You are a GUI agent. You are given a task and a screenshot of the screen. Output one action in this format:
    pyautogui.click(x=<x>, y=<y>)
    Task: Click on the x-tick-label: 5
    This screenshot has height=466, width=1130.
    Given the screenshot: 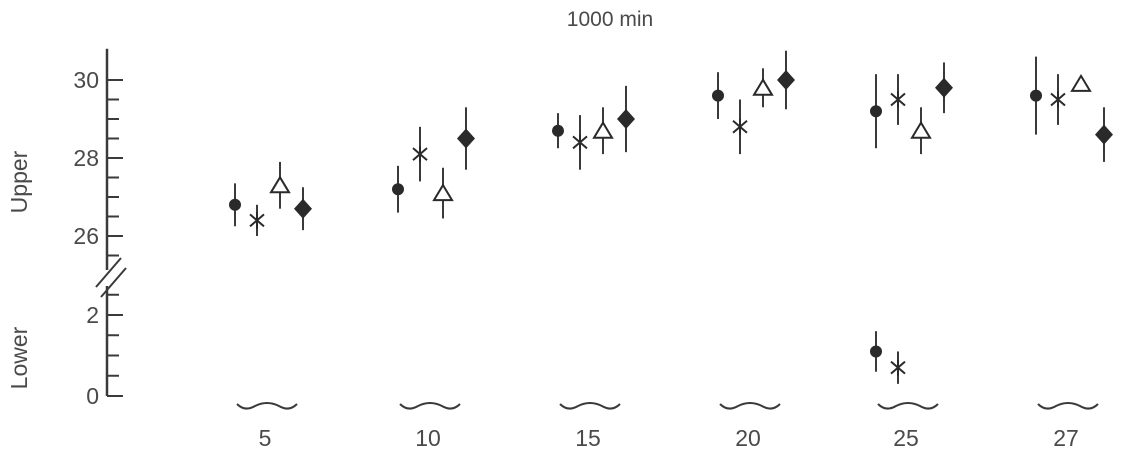 What is the action you would take?
    pyautogui.click(x=265, y=438)
    